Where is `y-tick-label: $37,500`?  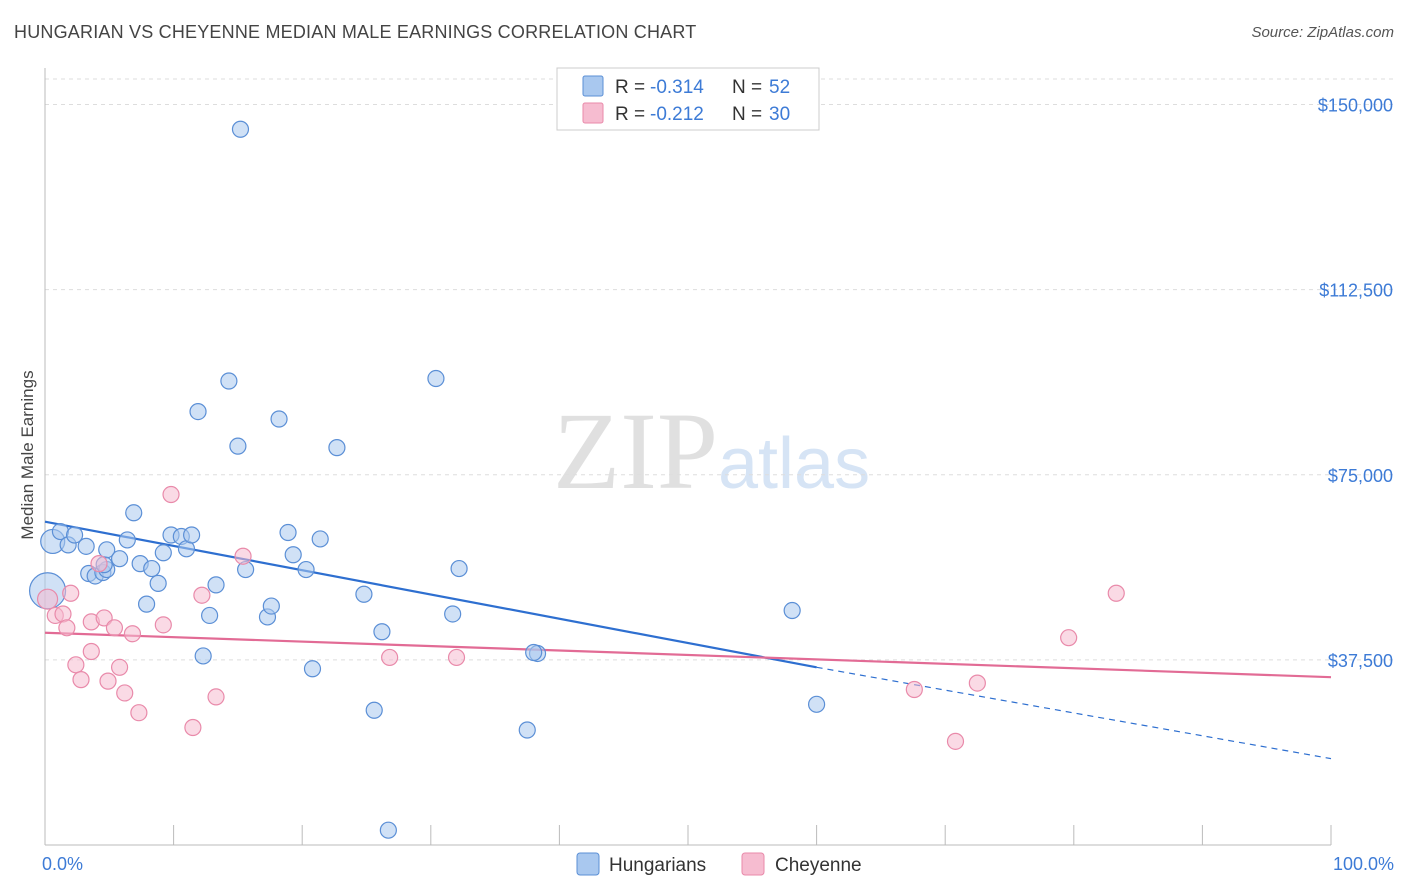 y-tick-label: $37,500 is located at coordinates (1360, 661).